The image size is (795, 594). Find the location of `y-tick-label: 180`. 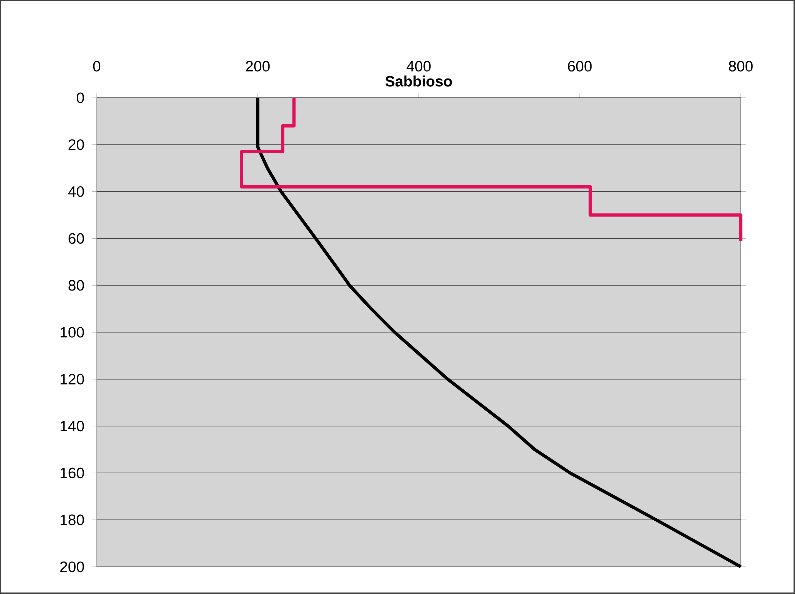

y-tick-label: 180 is located at coordinates (72, 520).